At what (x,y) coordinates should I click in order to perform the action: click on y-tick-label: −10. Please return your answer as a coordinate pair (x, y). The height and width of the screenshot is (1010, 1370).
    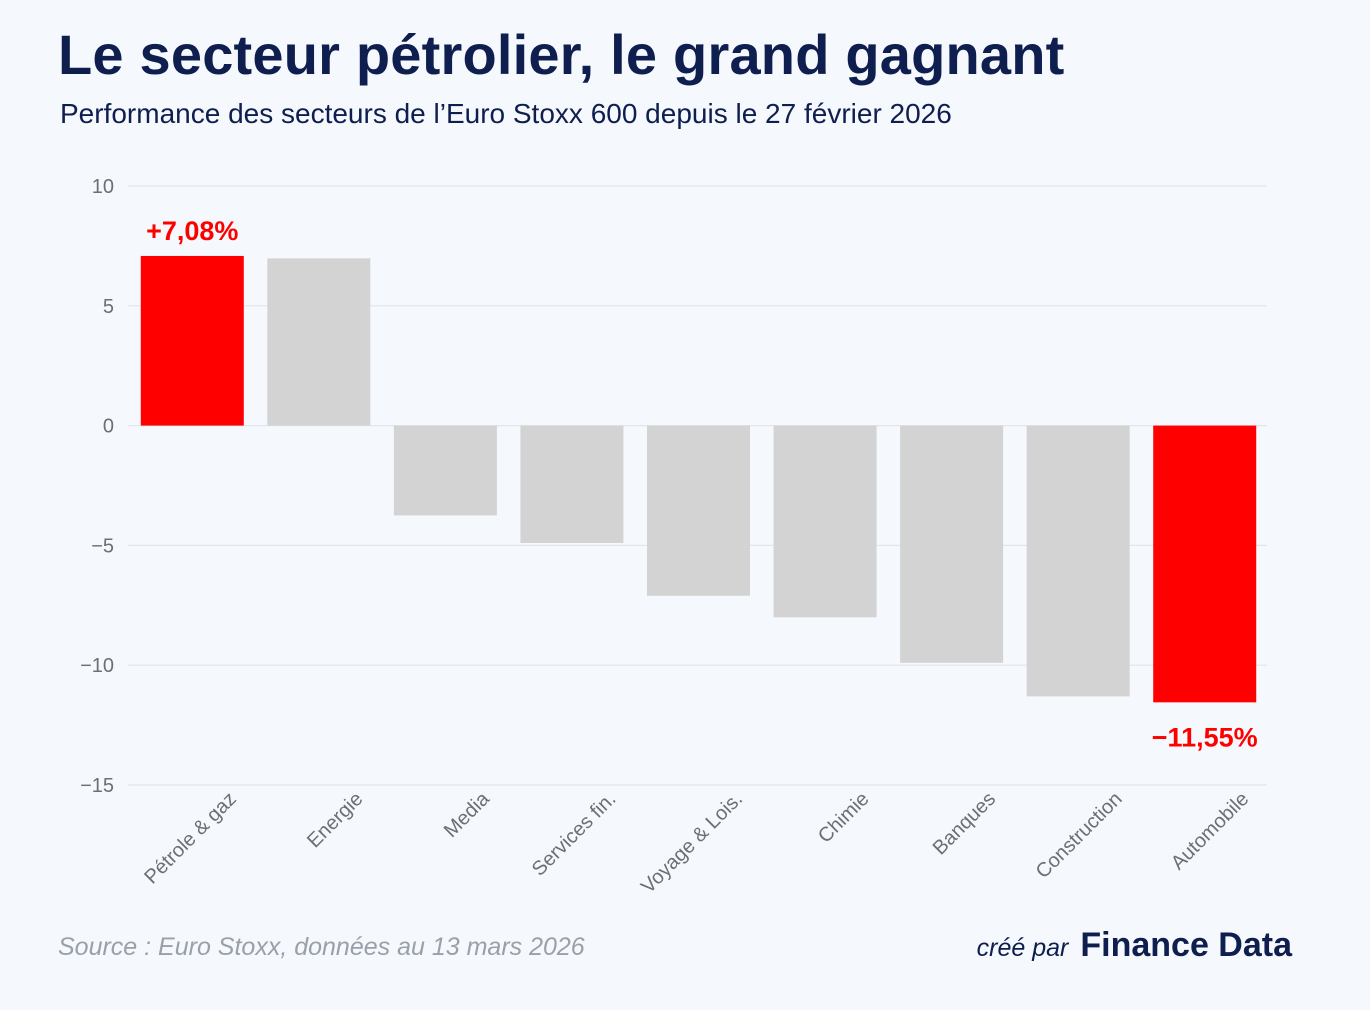
    Looking at the image, I should click on (97, 666).